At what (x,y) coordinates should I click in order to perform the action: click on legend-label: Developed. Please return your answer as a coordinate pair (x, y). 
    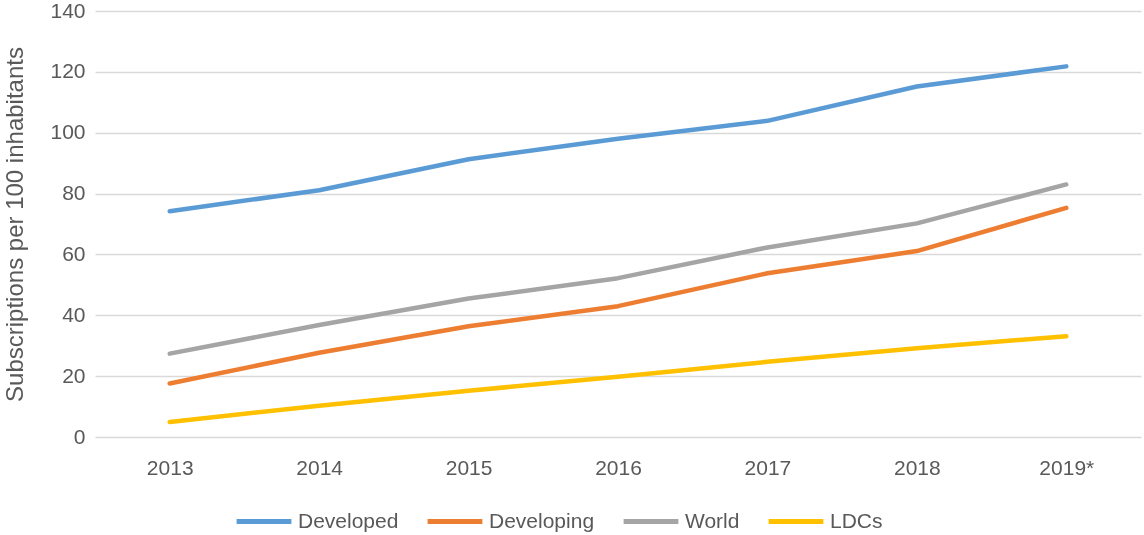
    Looking at the image, I should click on (348, 520).